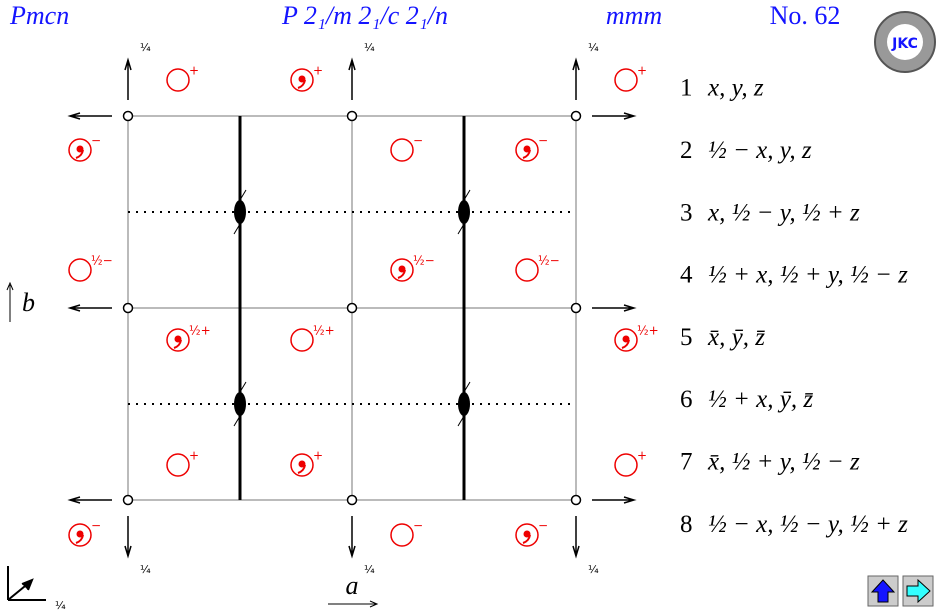  I want to click on full-symbol: P 2₁/m 2₁/c 2₁/n, so click(364, 15).